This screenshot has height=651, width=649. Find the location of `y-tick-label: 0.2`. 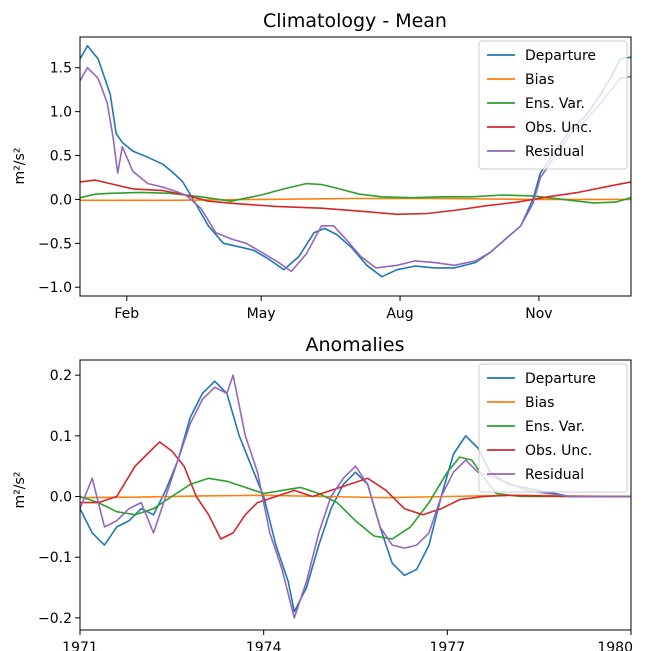

y-tick-label: 0.2 is located at coordinates (61, 376).